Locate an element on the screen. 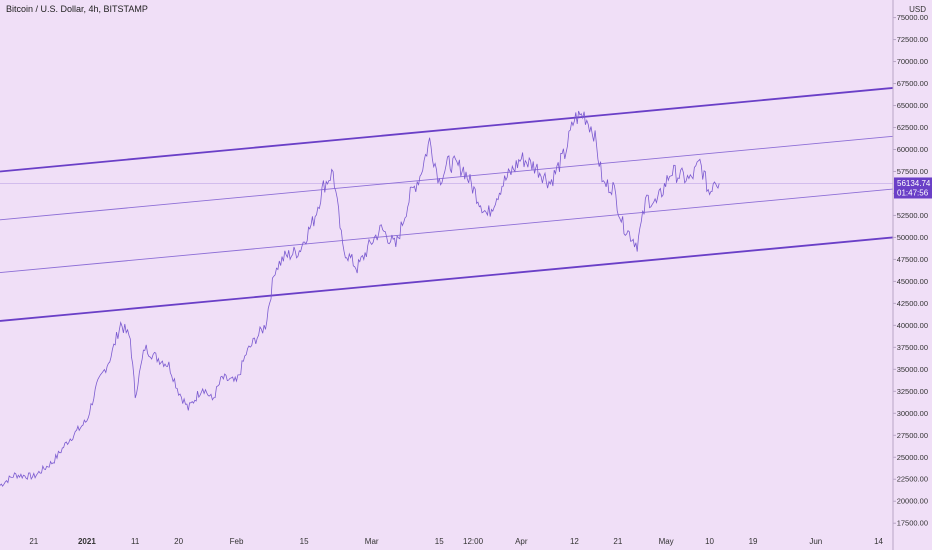 The height and width of the screenshot is (550, 932). chart-title: Bitcoin / U.S. Dollar, 4h, BITSTAMP is located at coordinates (77, 9).